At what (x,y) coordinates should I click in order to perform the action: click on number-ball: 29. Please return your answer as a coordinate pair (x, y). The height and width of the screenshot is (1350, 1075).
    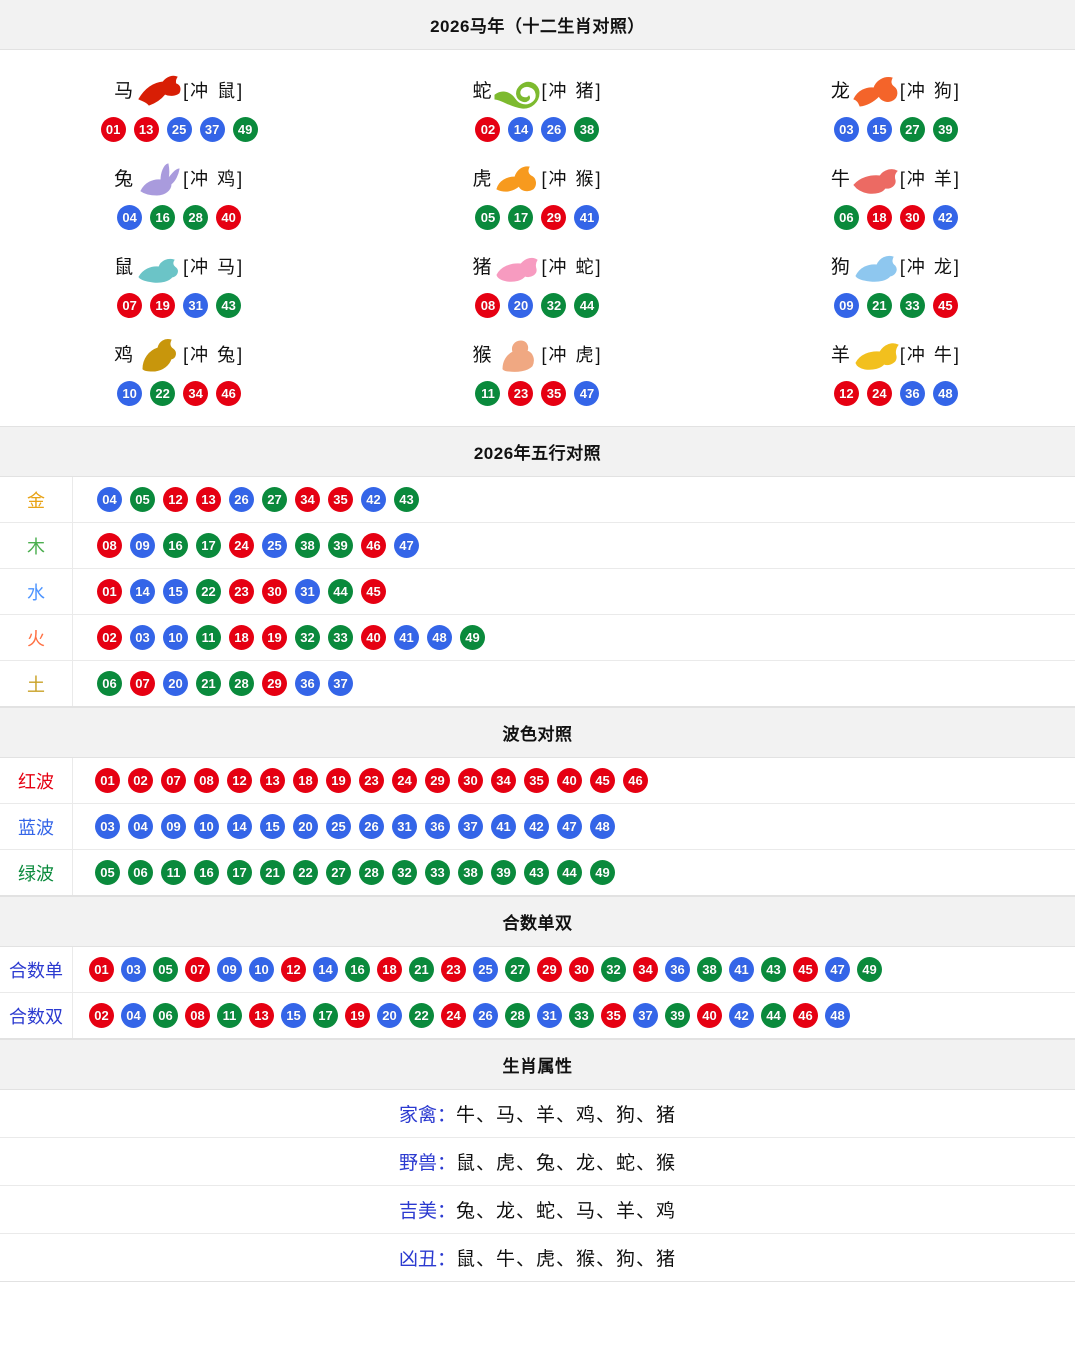
    Looking at the image, I should click on (549, 969).